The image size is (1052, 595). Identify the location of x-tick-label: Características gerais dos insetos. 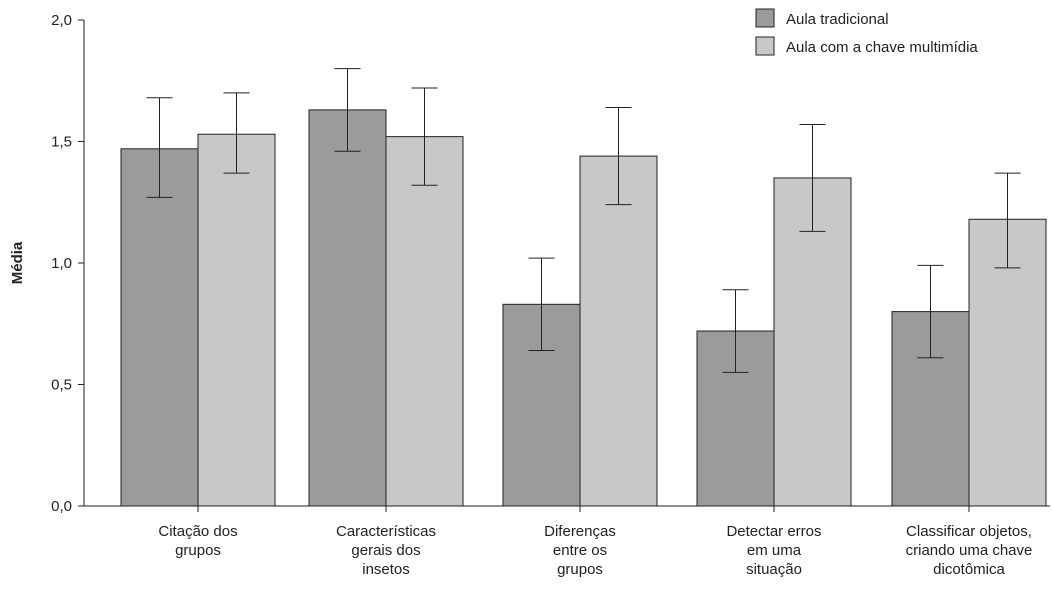
(386, 550).